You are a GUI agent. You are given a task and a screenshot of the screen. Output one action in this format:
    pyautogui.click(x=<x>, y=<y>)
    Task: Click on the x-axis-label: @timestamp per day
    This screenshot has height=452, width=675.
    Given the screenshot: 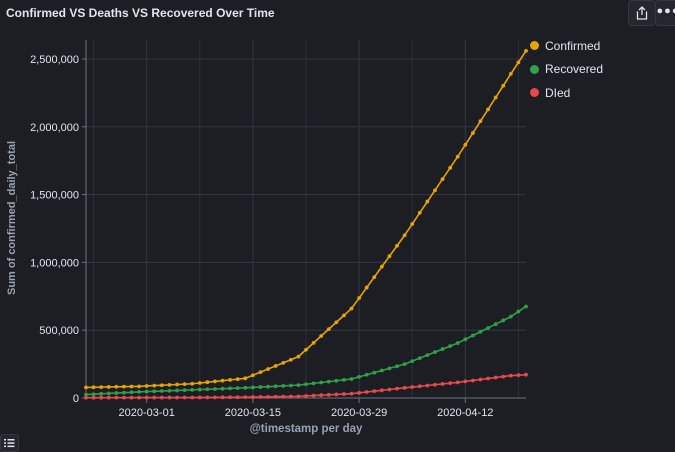 What is the action you would take?
    pyautogui.click(x=306, y=429)
    